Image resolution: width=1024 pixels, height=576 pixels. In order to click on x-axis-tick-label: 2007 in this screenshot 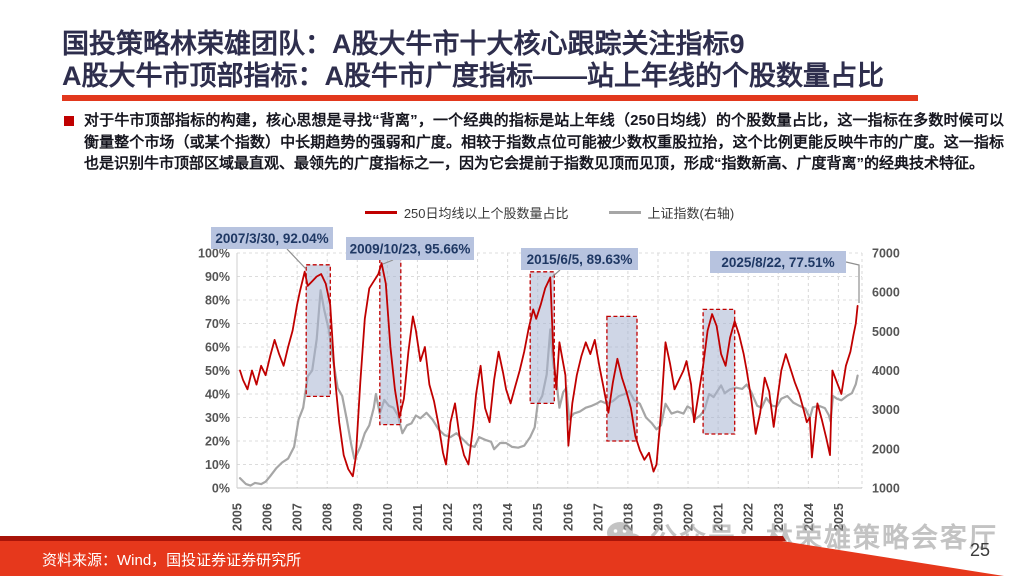, I will do `click(298, 517)`.